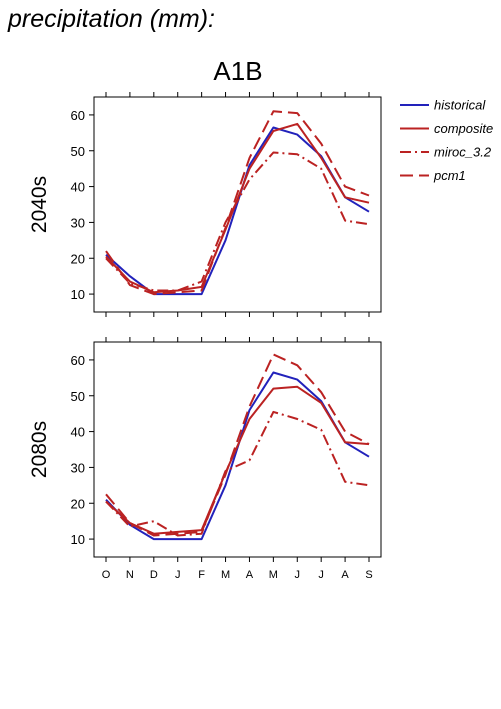 The width and height of the screenshot is (501, 709). What do you see at coordinates (463, 152) in the screenshot?
I see `legend-label: miroc_3.2` at bounding box center [463, 152].